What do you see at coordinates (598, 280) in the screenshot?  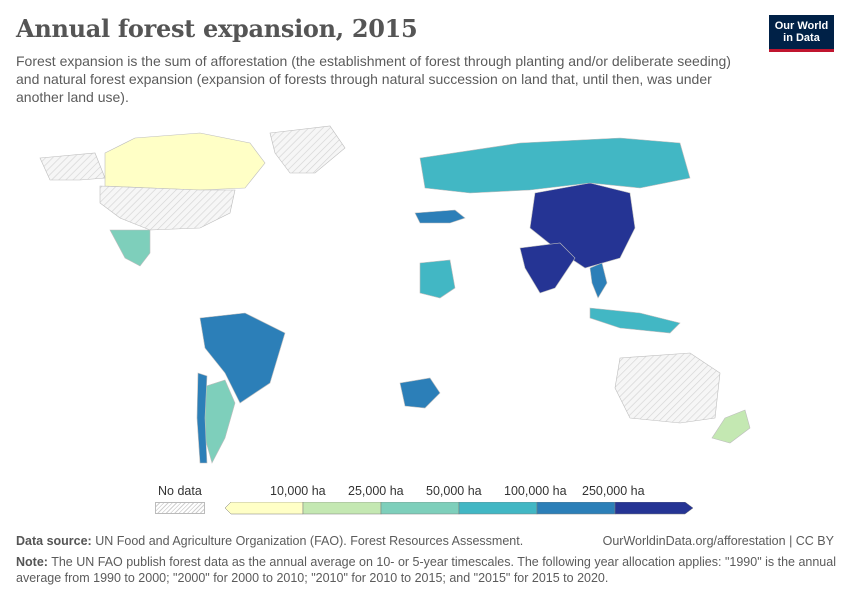 I see `country-vietnam` at bounding box center [598, 280].